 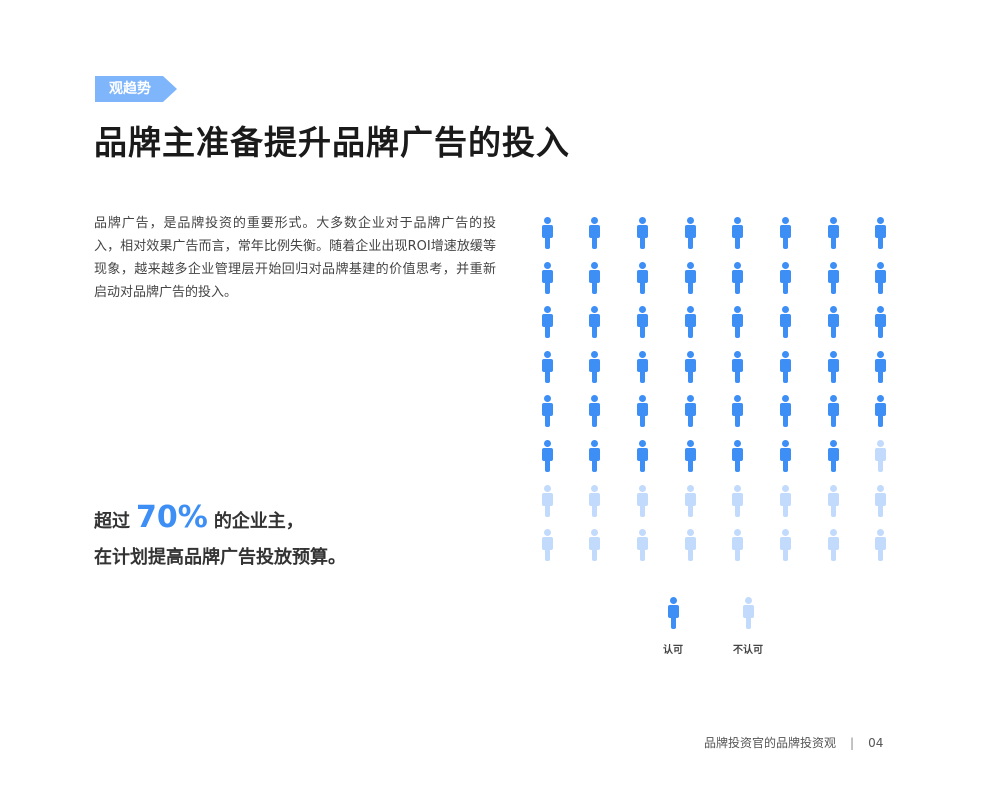 I want to click on highlight-suffix: 的企业主，, so click(x=258, y=521).